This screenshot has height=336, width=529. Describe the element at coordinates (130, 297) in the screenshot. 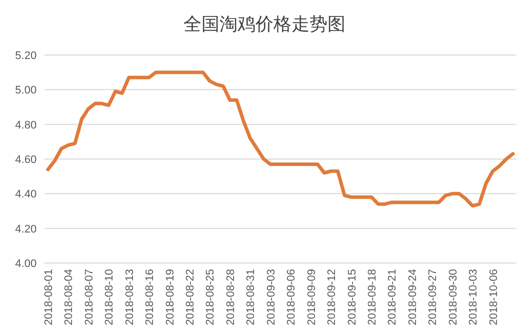

I see `x-tick-label: 2018-08-13` at that location.